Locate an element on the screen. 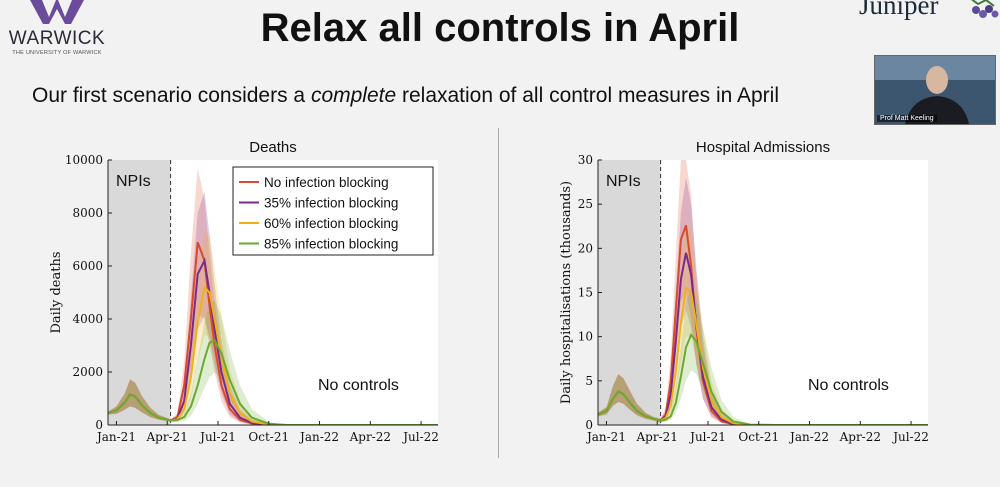 Image resolution: width=1000 pixels, height=487 pixels. y-axis-label: Daily deaths is located at coordinates (56, 293).